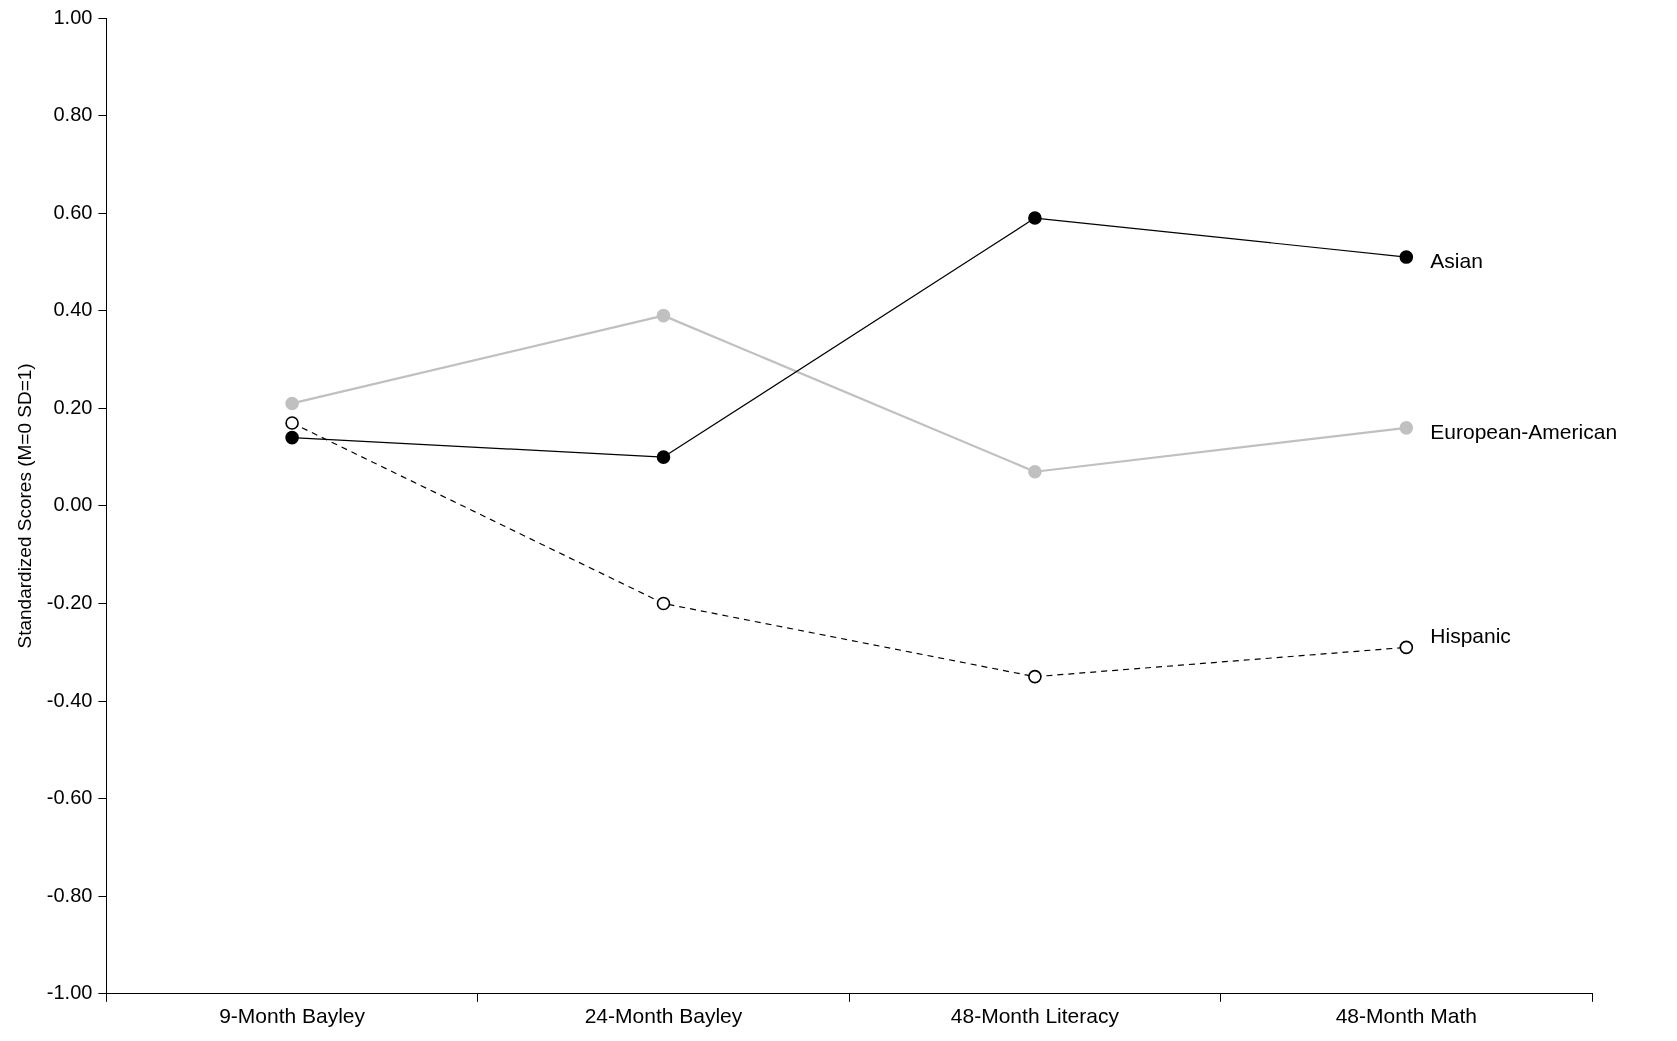 The width and height of the screenshot is (1677, 1041). What do you see at coordinates (69, 797) in the screenshot?
I see `y-tick-label: -0.60` at bounding box center [69, 797].